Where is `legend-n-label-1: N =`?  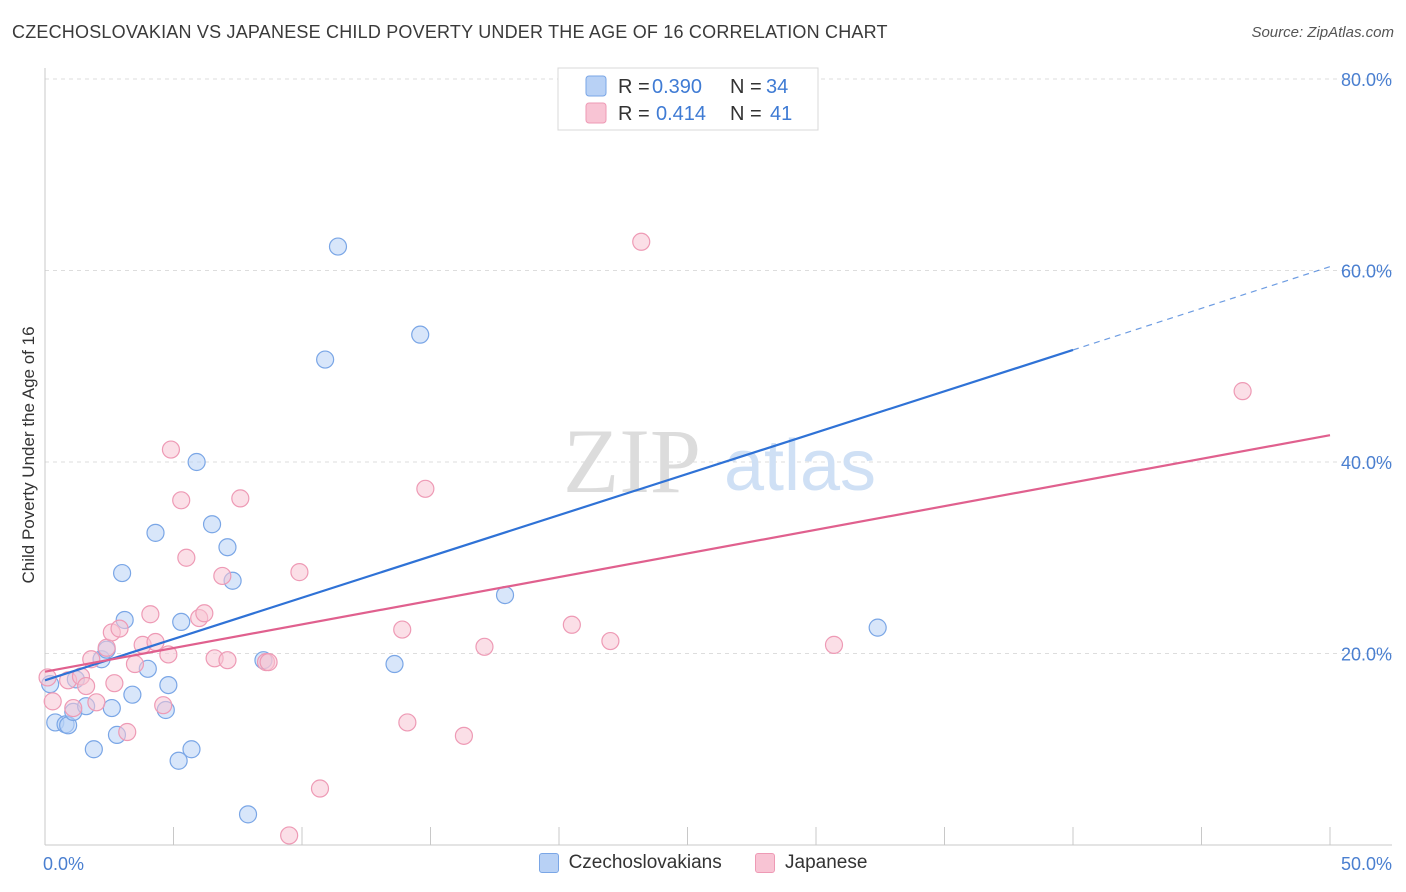
legend-n-label-1: N = is located at coordinates (746, 87).